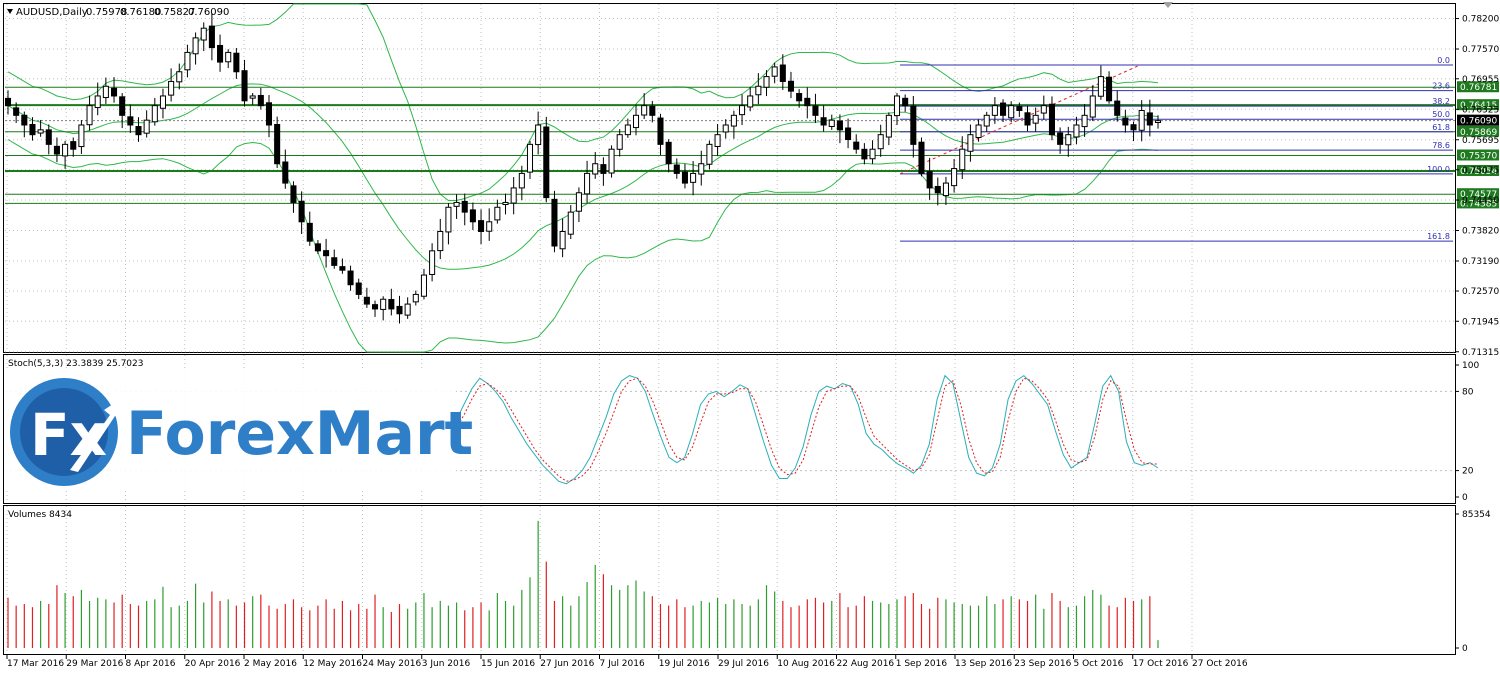  Describe the element at coordinates (1465, 649) in the screenshot. I see `volume-tick-label: 0` at that location.